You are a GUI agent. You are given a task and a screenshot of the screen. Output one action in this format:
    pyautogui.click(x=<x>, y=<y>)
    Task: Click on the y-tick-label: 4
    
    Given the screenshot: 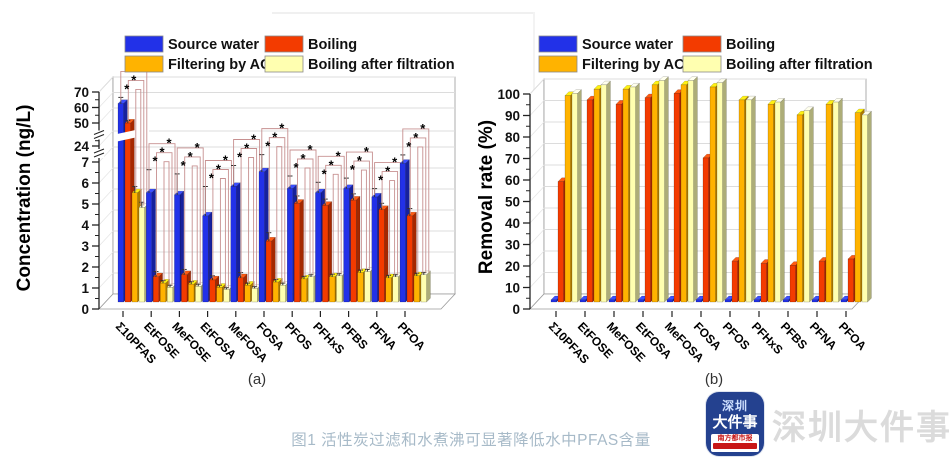 What is the action you would take?
    pyautogui.click(x=85, y=225)
    